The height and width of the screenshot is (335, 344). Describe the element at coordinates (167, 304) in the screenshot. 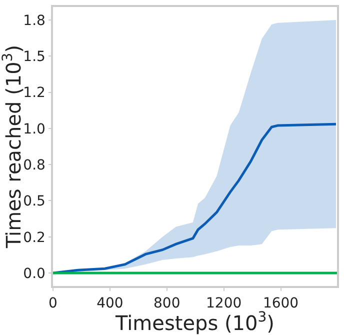

I see `x-tick-label: 800` at that location.